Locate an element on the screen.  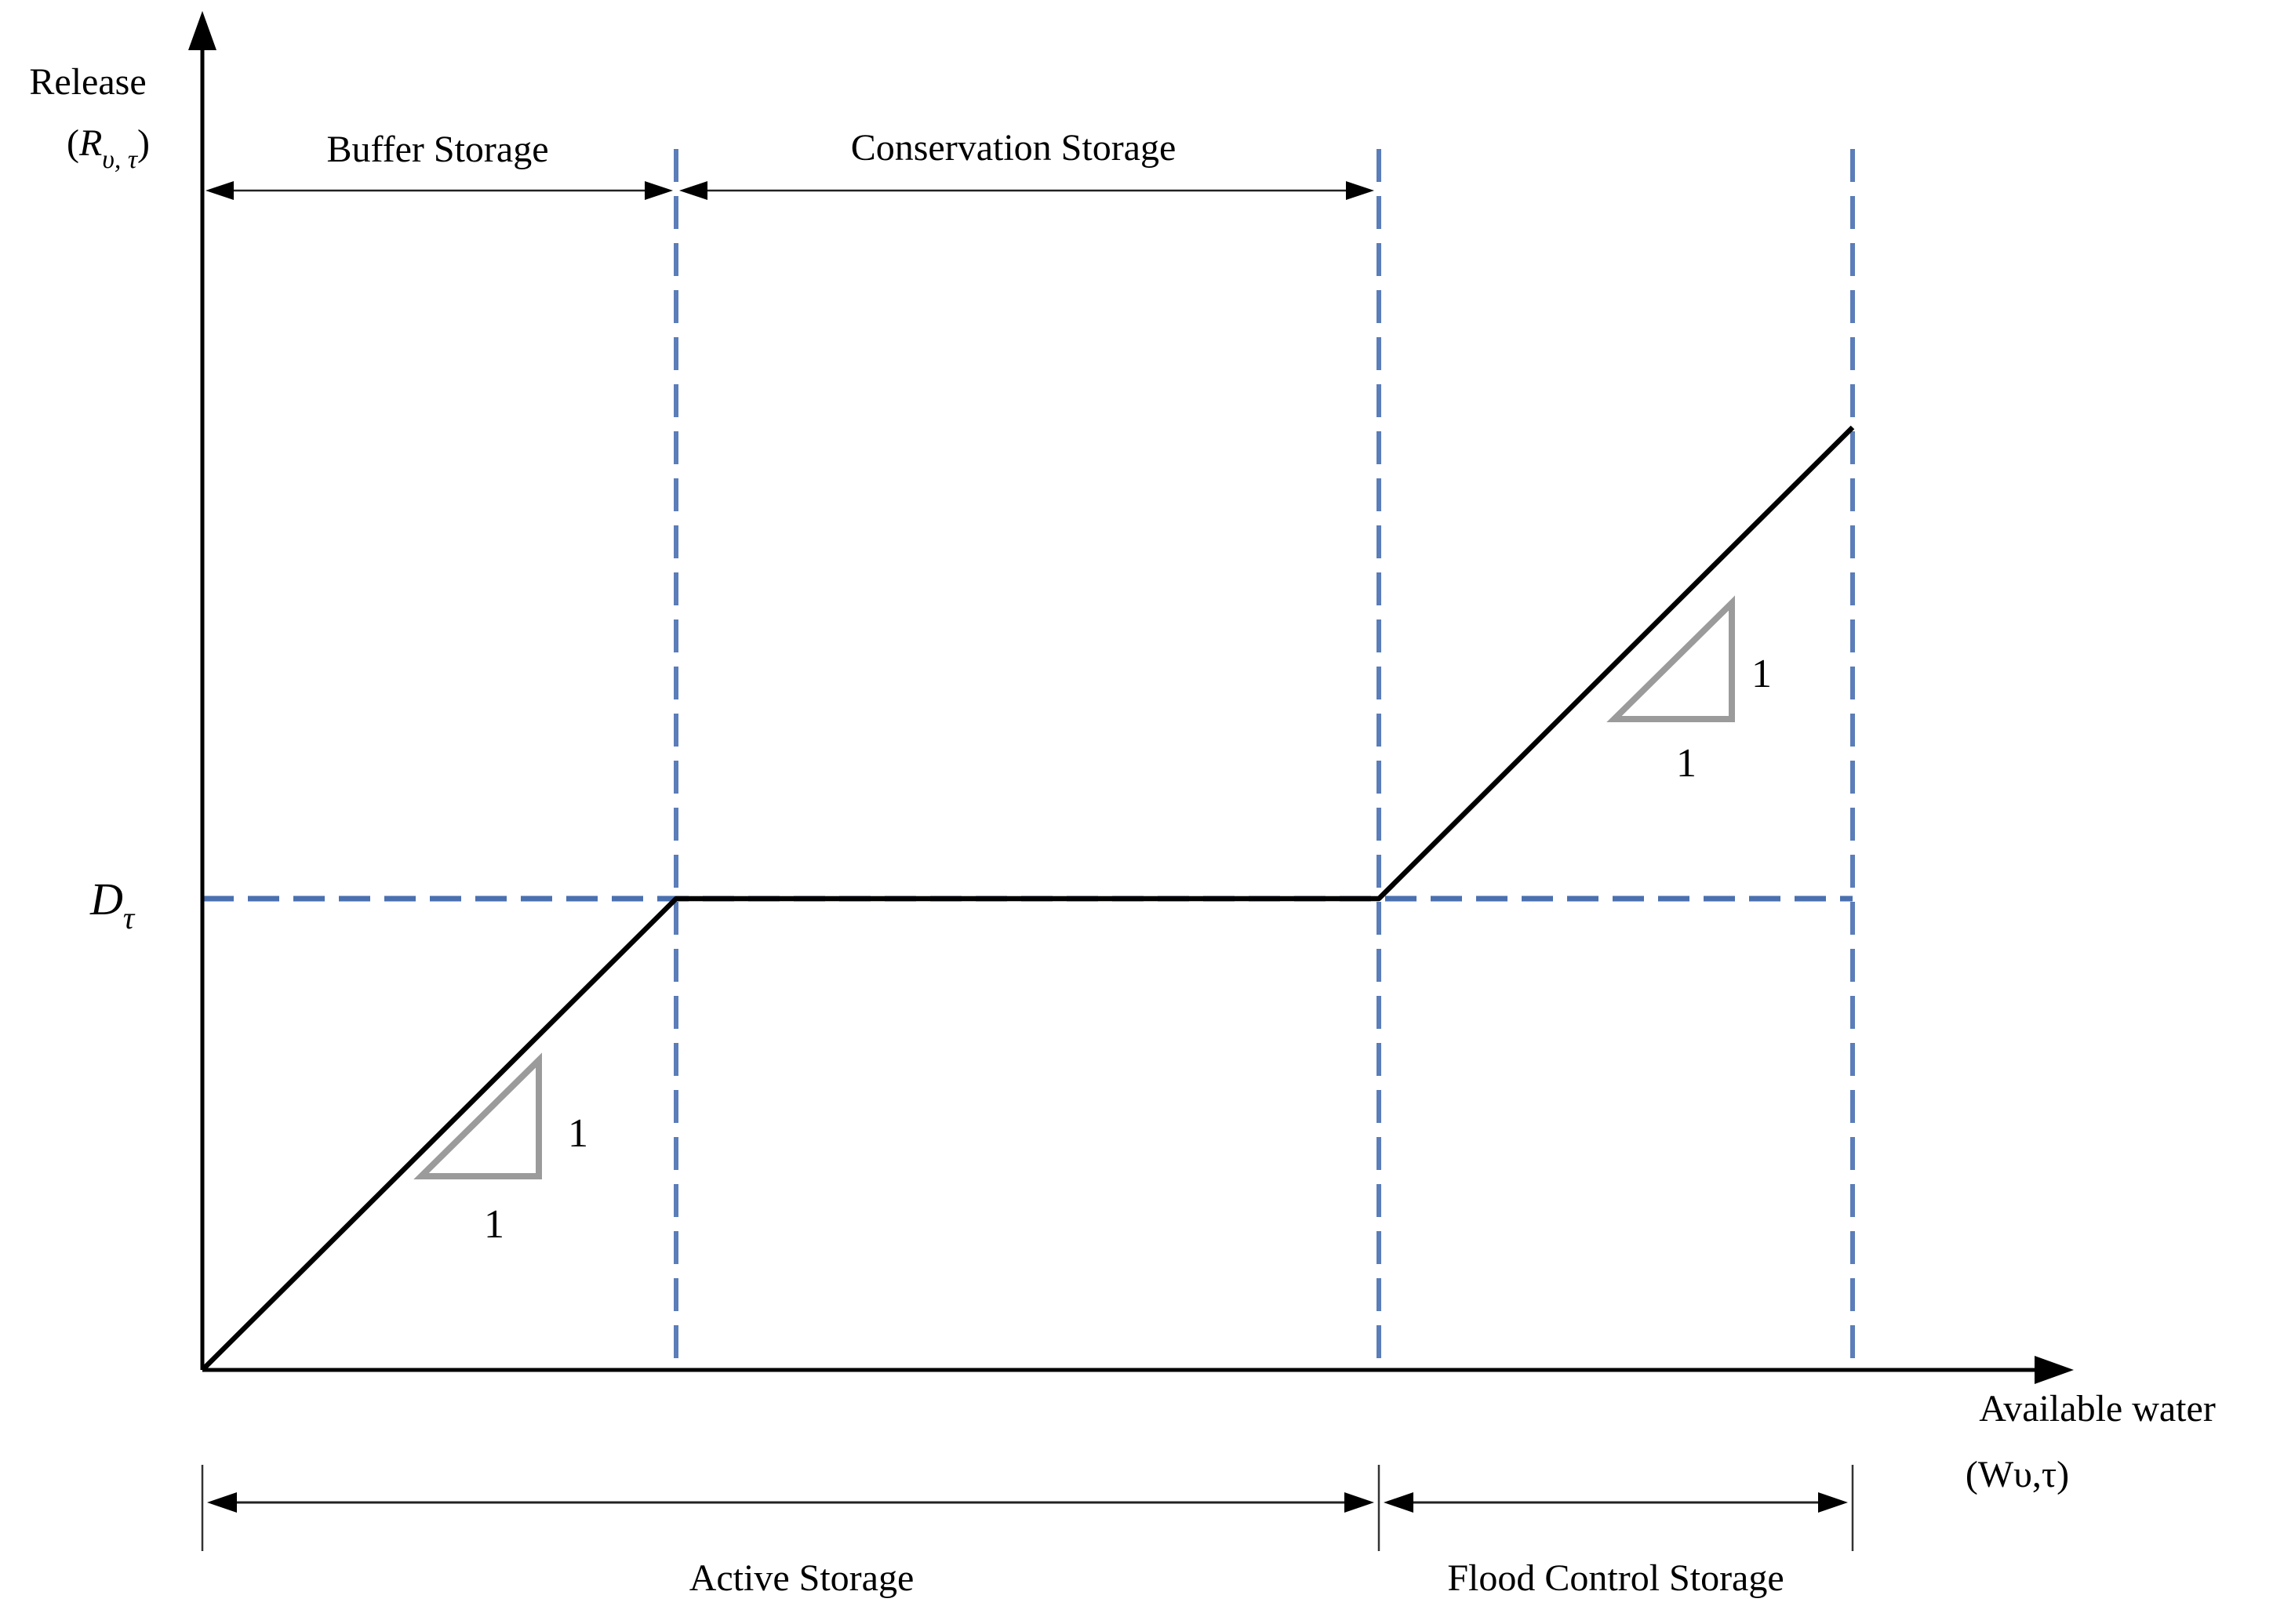
slope-rise-label-lower: 1 is located at coordinates (578, 1134).